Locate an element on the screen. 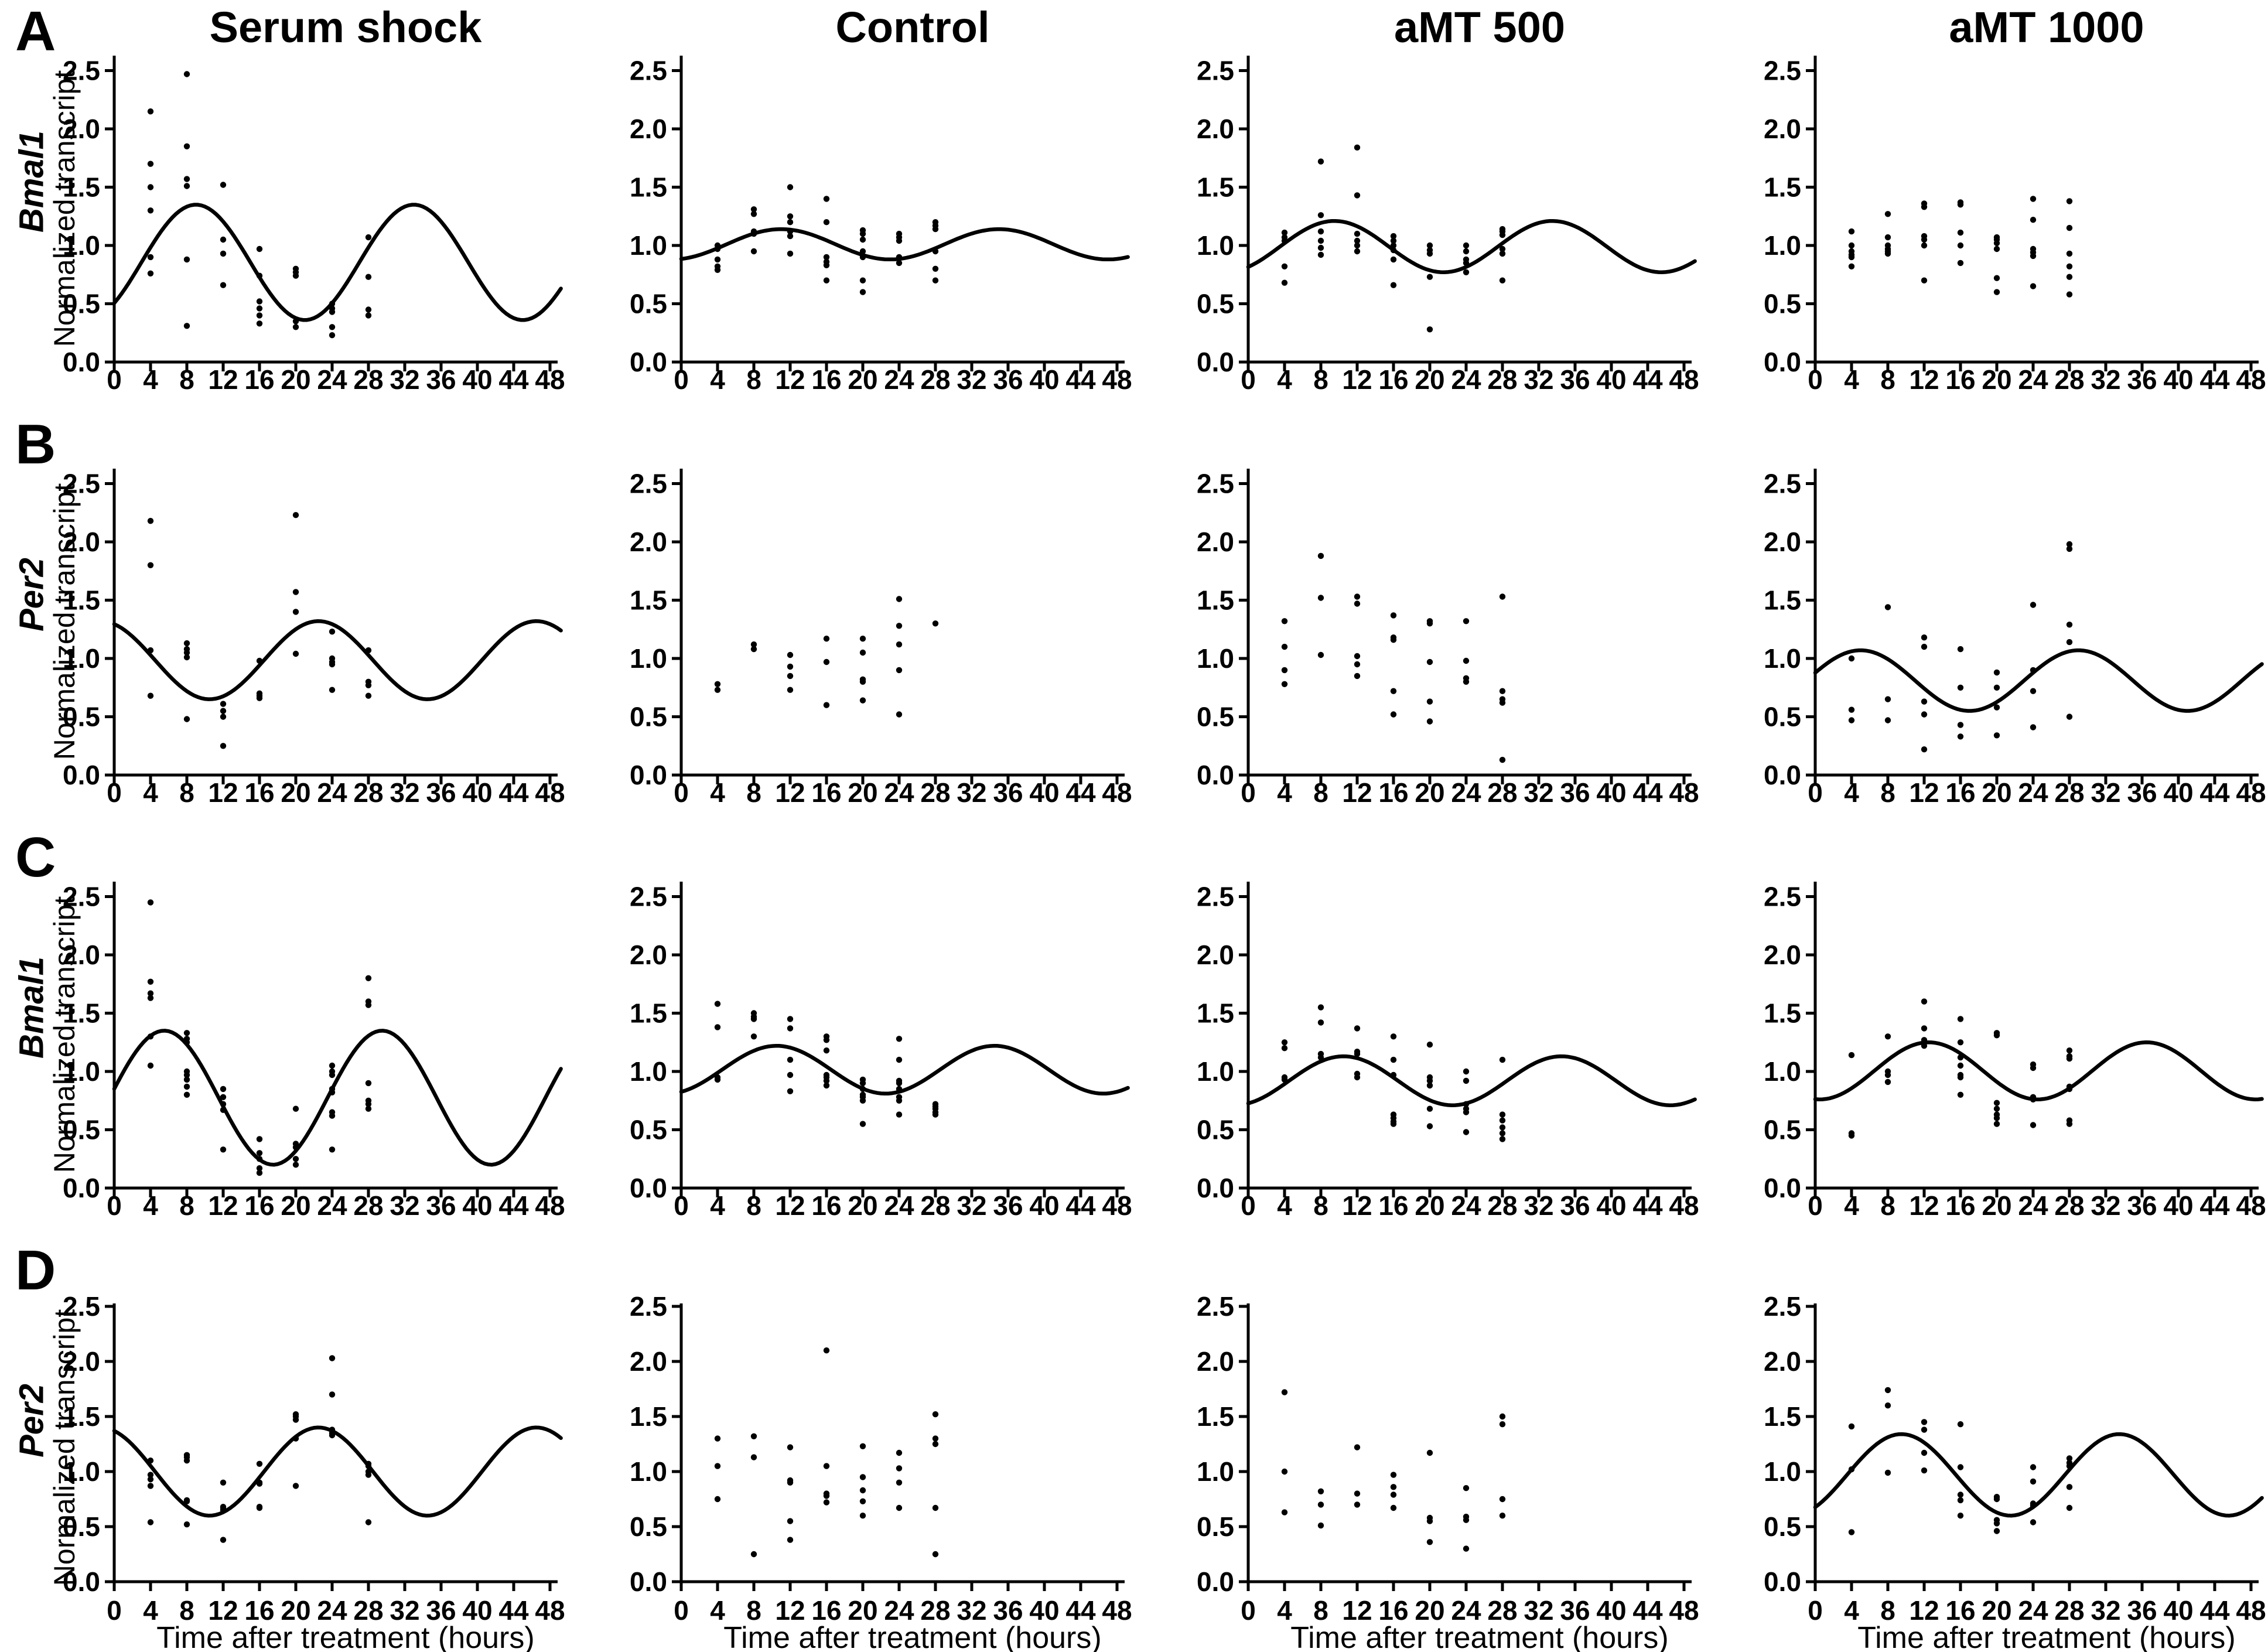 The width and height of the screenshot is (2268, 1652). x-tick-label: 4 is located at coordinates (1851, 1610).